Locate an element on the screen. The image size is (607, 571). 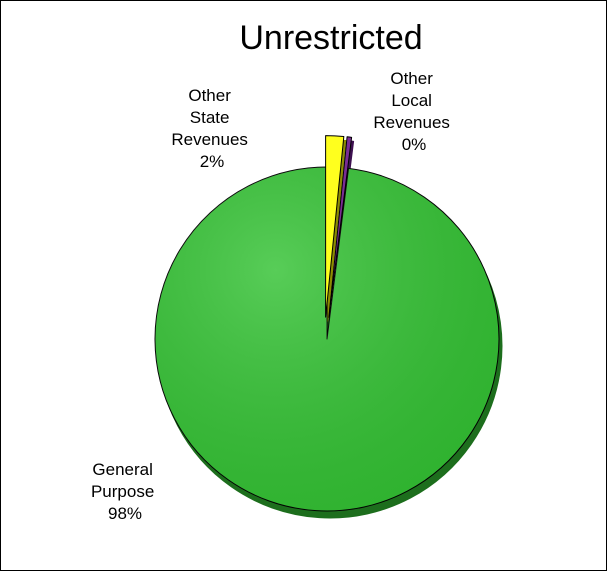
label-general-purpose: General Purpose 98% is located at coordinates (125, 491).